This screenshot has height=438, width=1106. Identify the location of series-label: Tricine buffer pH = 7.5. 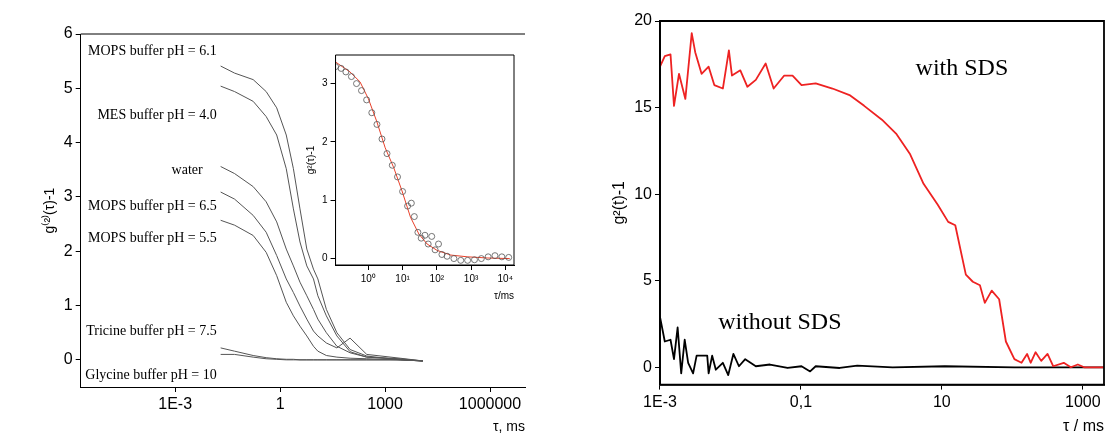
(151, 330).